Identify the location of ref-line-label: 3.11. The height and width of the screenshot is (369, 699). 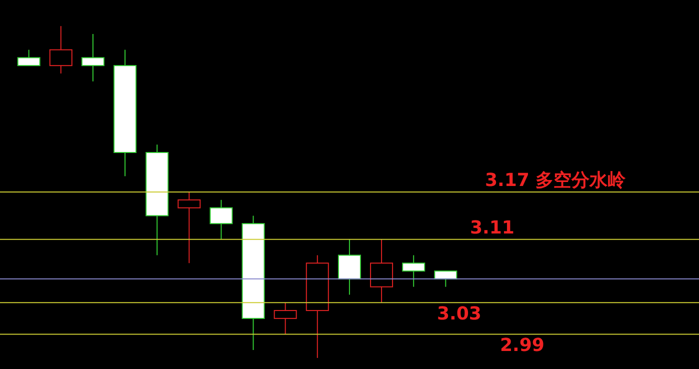
(492, 227).